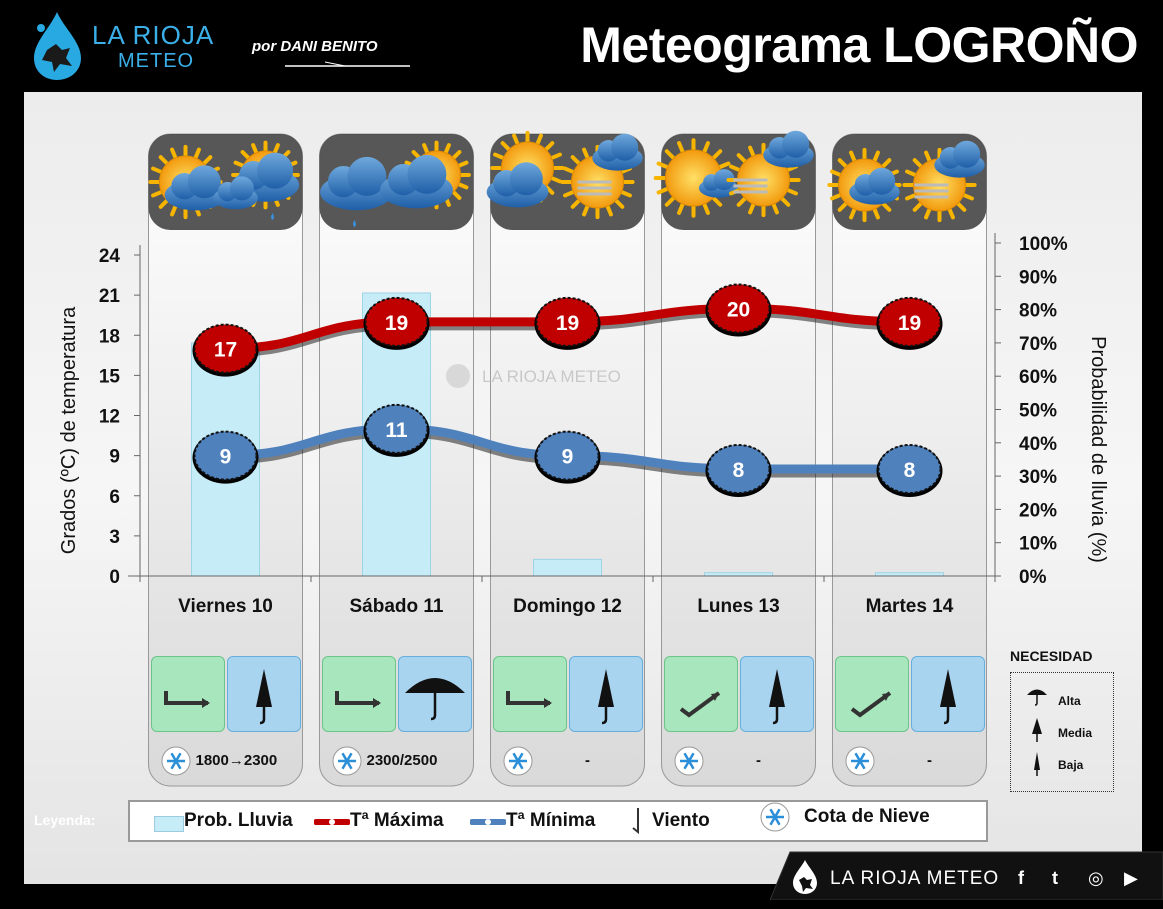 This screenshot has height=909, width=1163. Describe the element at coordinates (566, 178) in the screenshot. I see `weather-icons` at that location.